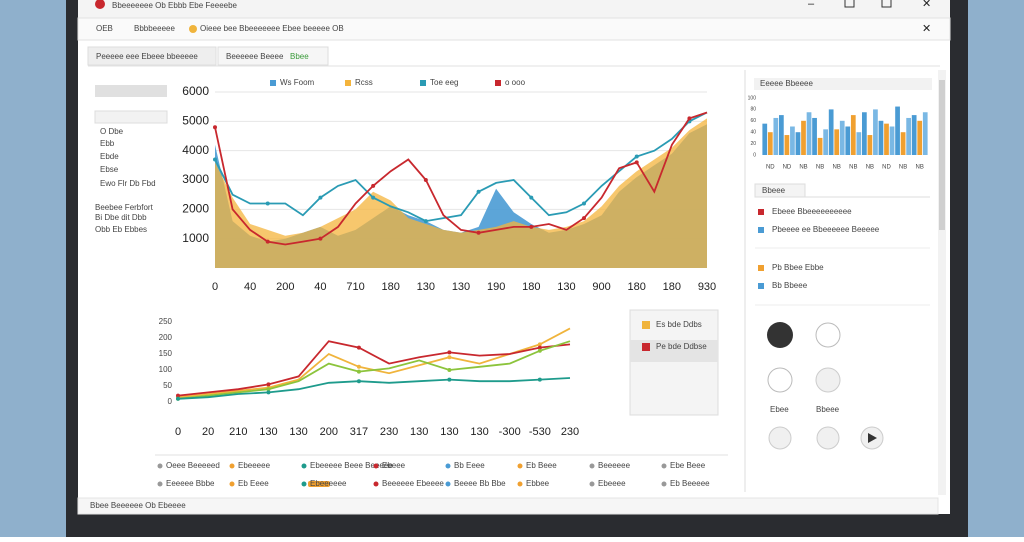  Describe the element at coordinates (612, 483) in the screenshot. I see `legend-item: Ebeeee` at that location.